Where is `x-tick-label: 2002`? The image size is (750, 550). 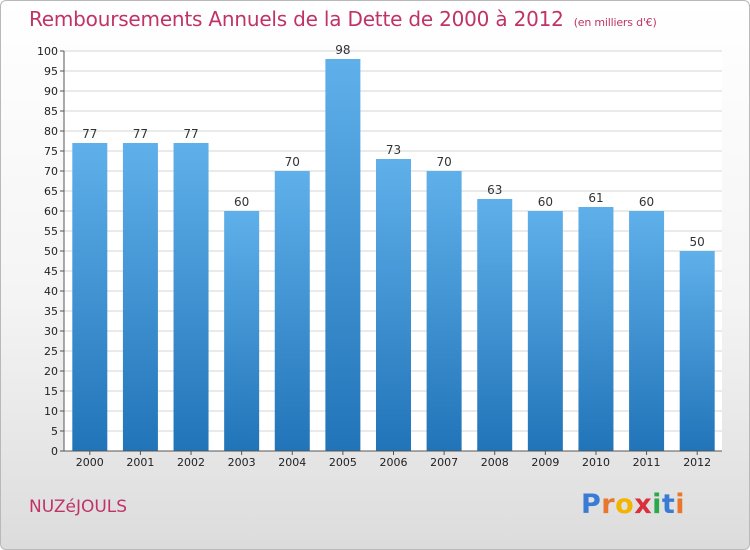
x-tick-label: 2002 is located at coordinates (191, 462).